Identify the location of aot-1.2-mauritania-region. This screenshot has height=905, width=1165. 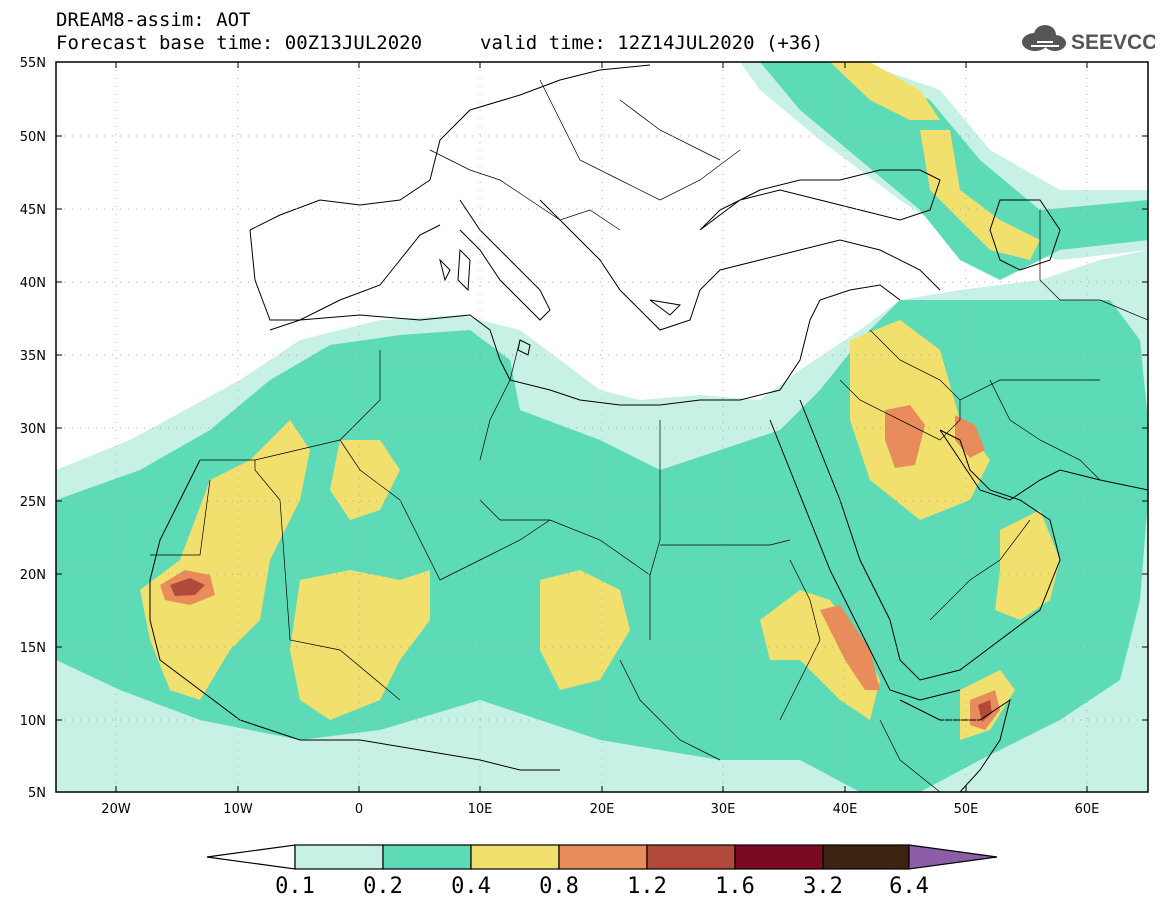
(187, 587).